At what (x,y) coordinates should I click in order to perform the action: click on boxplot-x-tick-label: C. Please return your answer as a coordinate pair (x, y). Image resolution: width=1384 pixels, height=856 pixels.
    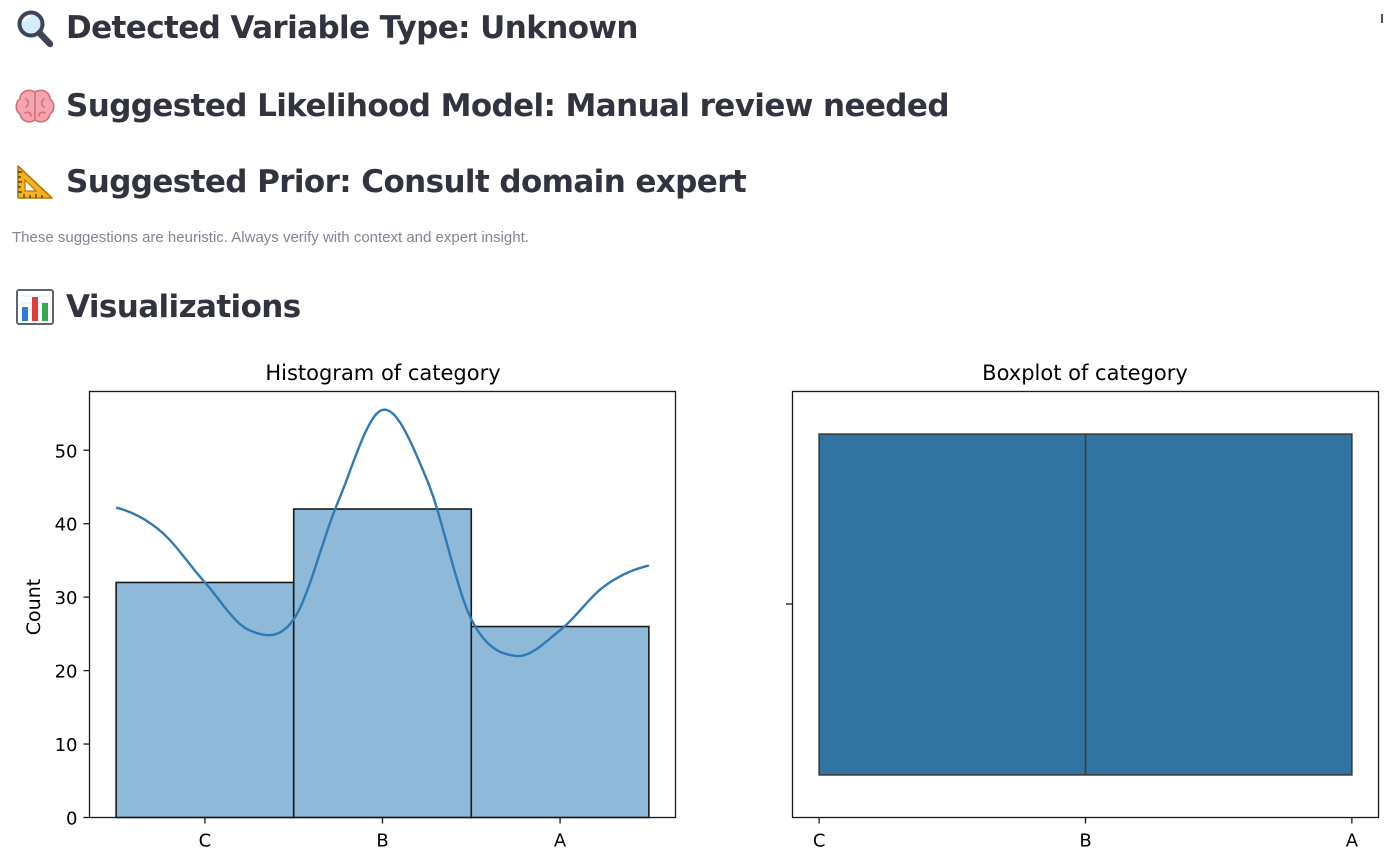
    Looking at the image, I should click on (819, 841).